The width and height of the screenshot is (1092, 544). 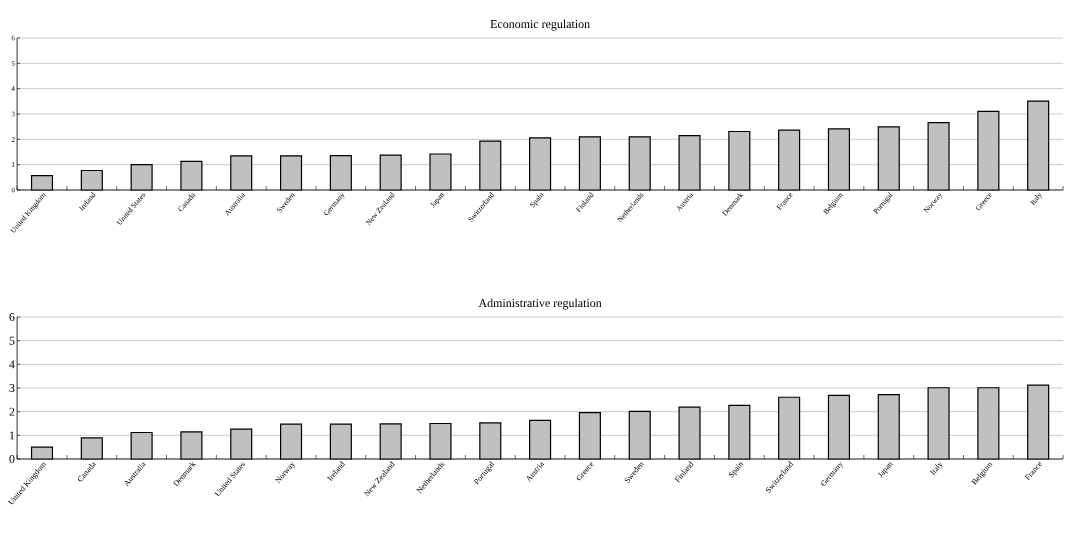 What do you see at coordinates (540, 25) in the screenshot?
I see `chart-title: Economic regulation` at bounding box center [540, 25].